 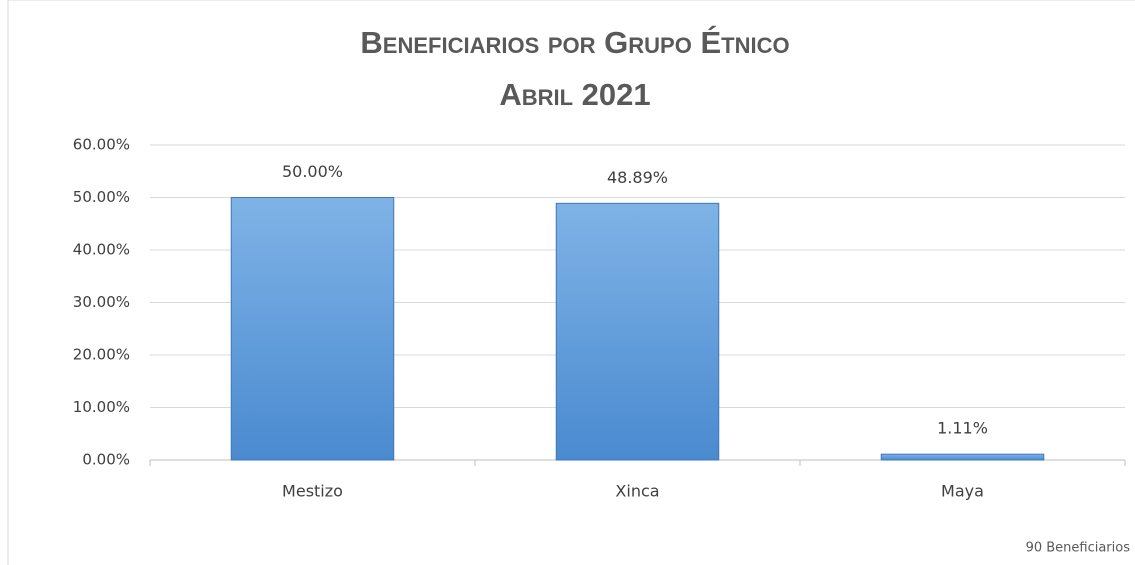 I want to click on y-tick-label: 50.00%, so click(x=101, y=197).